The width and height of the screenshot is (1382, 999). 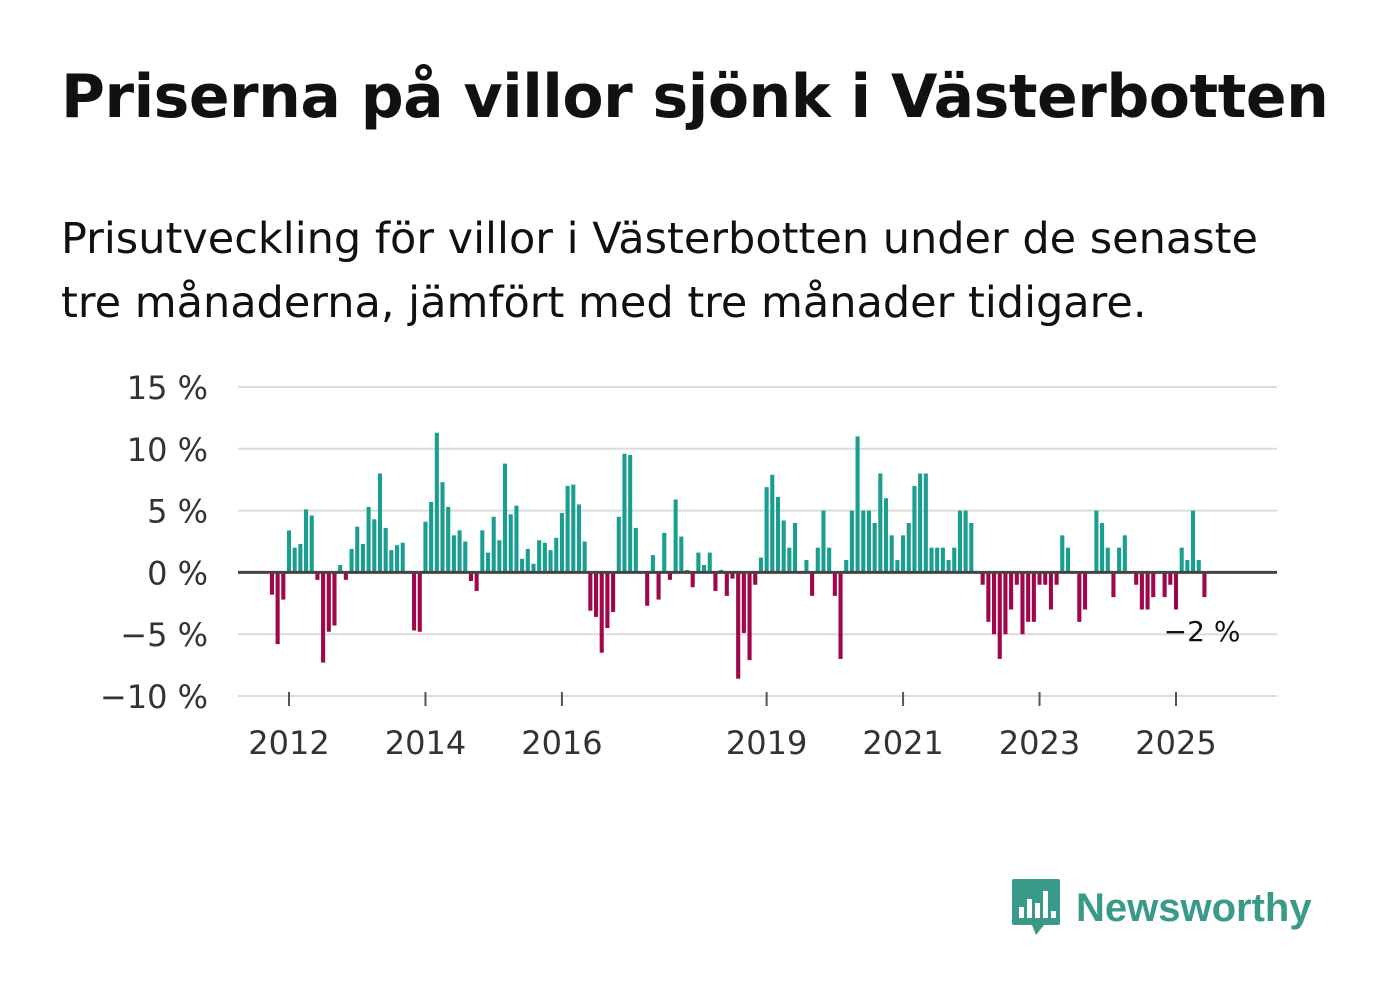 What do you see at coordinates (425, 743) in the screenshot?
I see `x-tick-label: 2014` at bounding box center [425, 743].